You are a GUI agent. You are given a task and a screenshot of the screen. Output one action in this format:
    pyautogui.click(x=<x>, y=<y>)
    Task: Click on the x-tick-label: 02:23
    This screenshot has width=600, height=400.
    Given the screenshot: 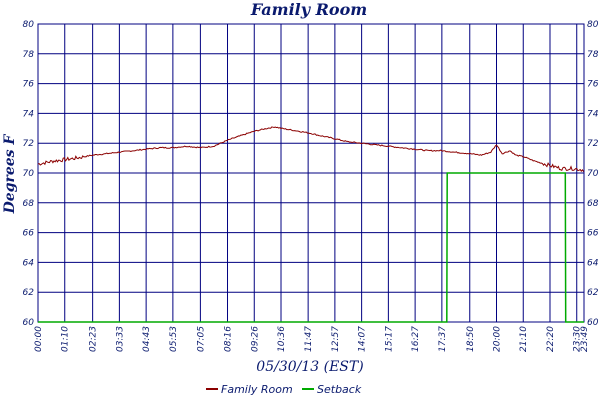 What is the action you would take?
    pyautogui.click(x=94, y=339)
    